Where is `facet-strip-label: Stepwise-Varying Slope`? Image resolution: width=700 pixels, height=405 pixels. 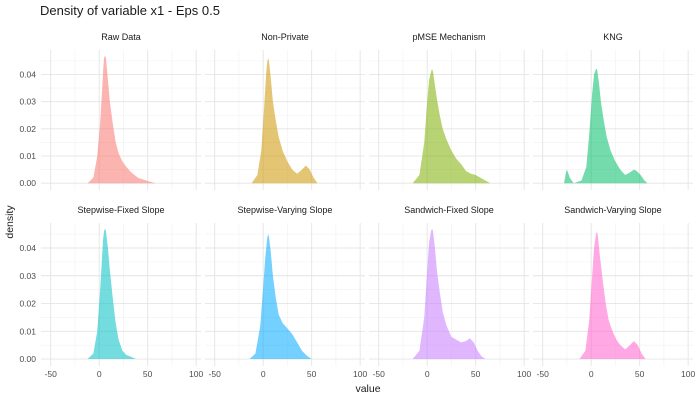 facet-strip-label: Stepwise-Varying Slope is located at coordinates (285, 210).